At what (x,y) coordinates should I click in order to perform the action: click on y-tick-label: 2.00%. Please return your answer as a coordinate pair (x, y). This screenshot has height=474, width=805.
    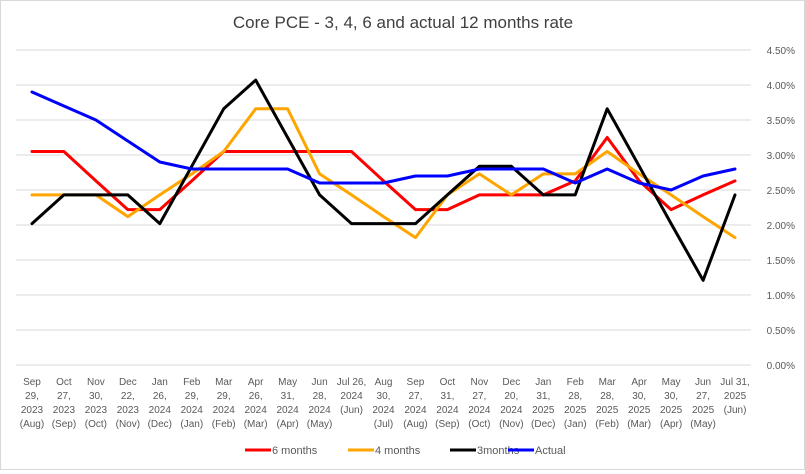
    Looking at the image, I should click on (781, 226).